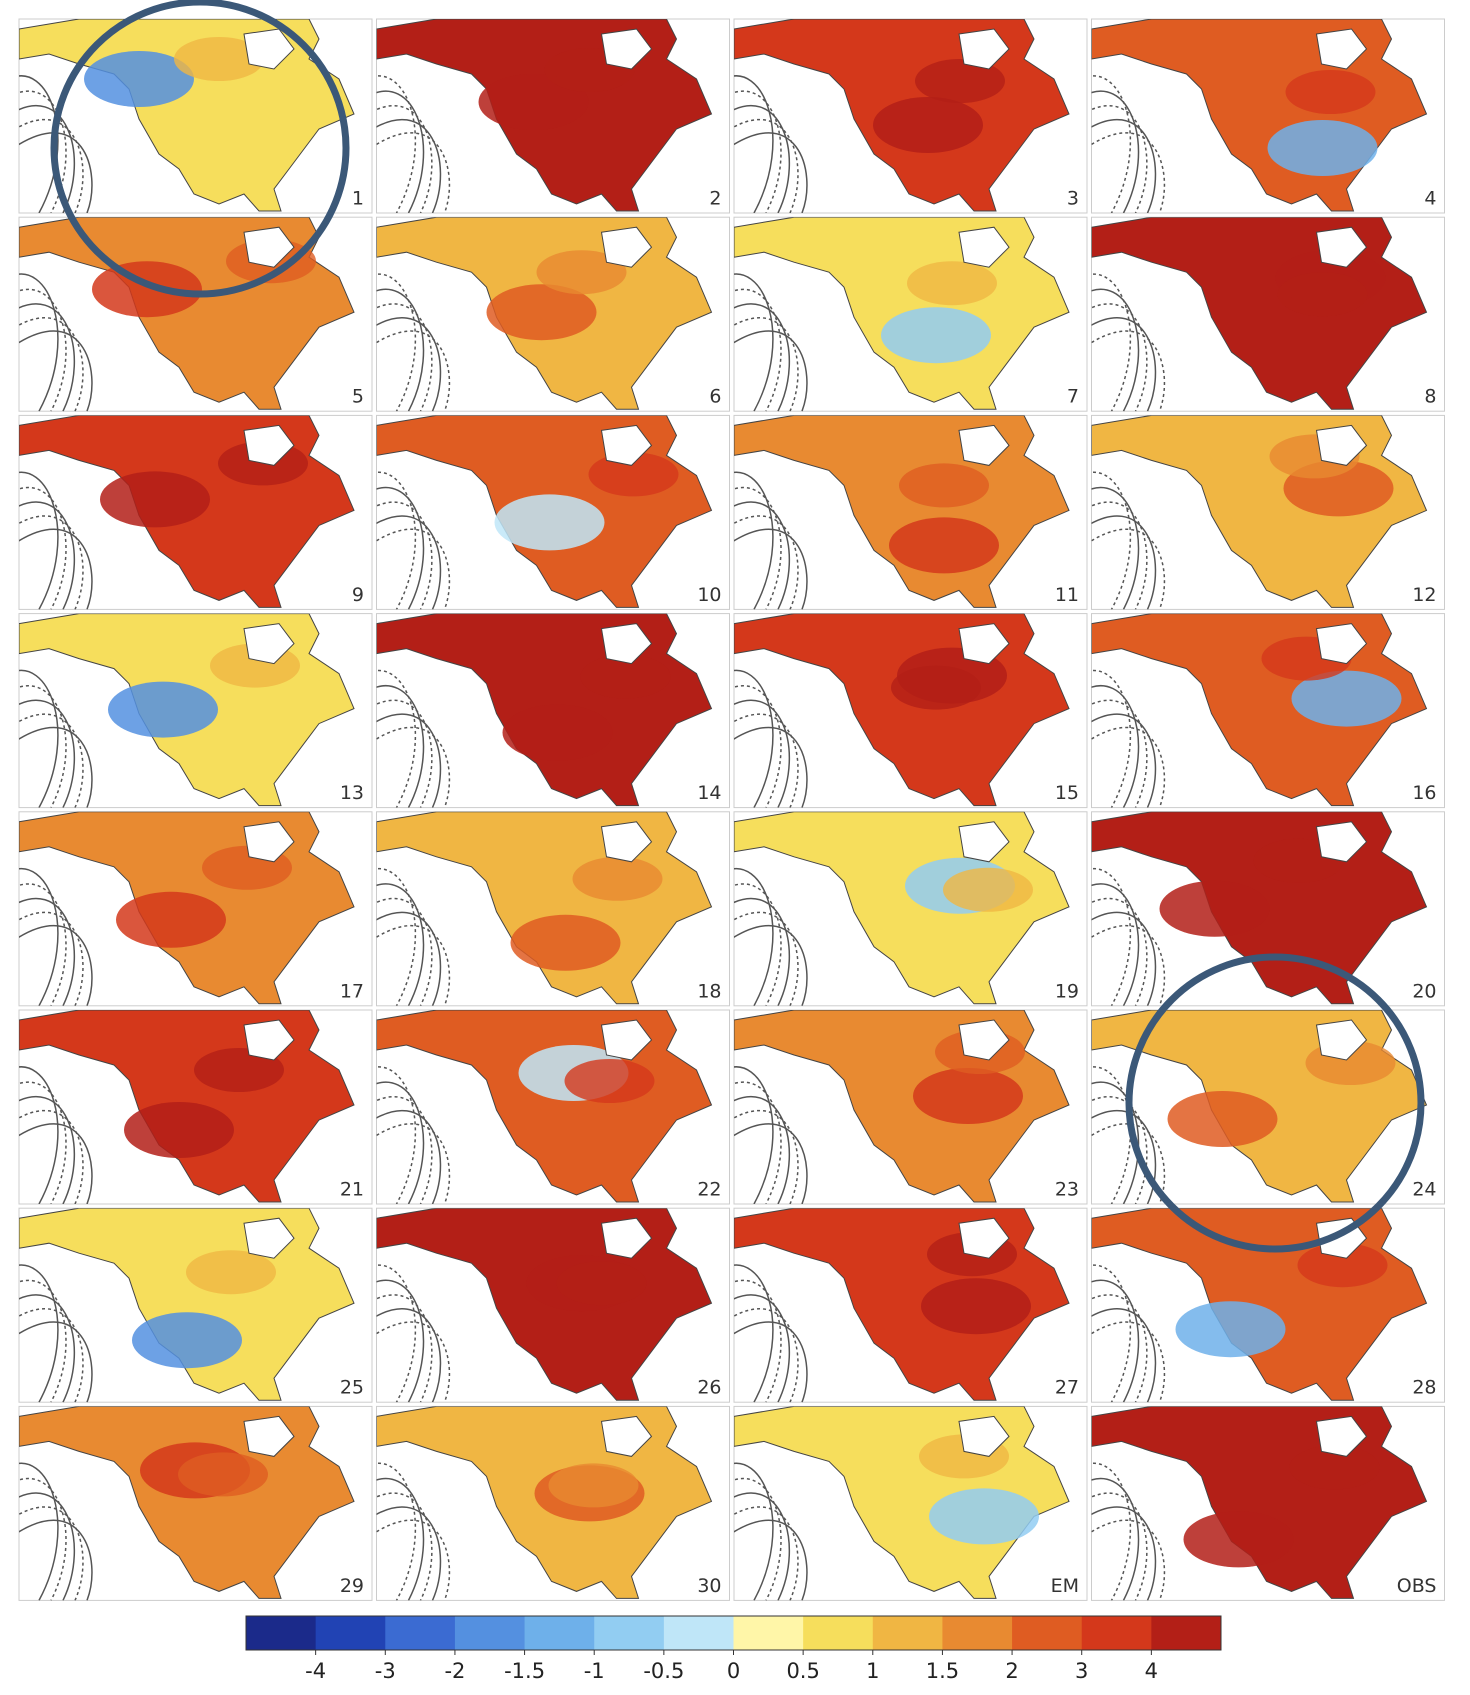 This screenshot has height=1695, width=1470. Describe the element at coordinates (733, 1671) in the screenshot. I see `colorbar-tick-label: 0` at that location.